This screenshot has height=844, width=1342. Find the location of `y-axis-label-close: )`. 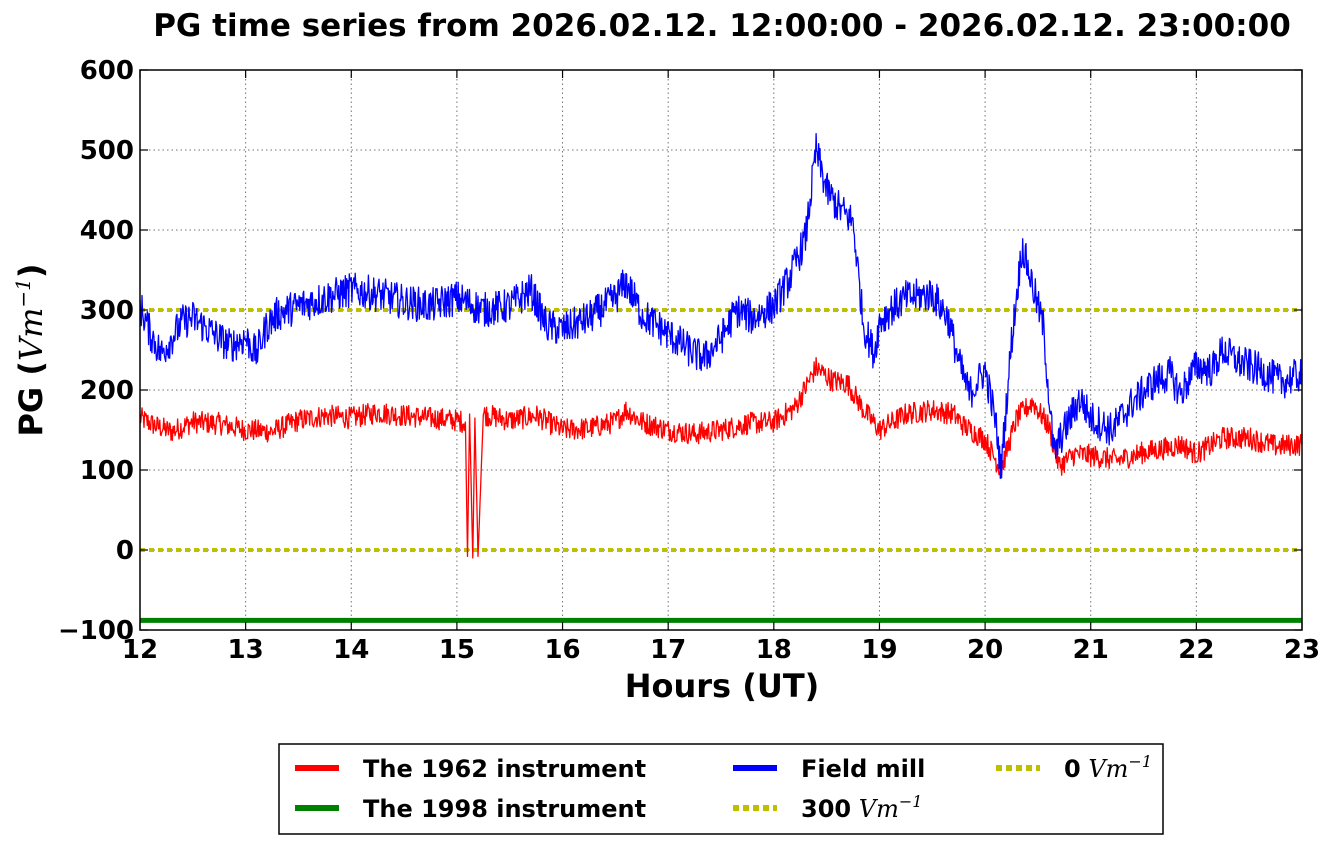

y-axis-label-close: ) is located at coordinates (31, 270).